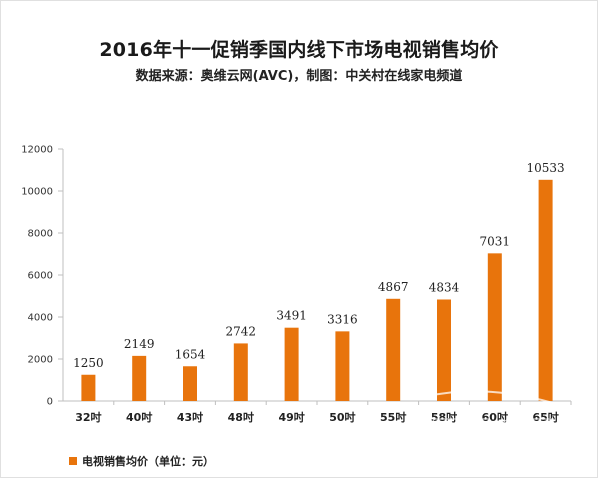 This screenshot has height=478, width=598. What do you see at coordinates (40, 318) in the screenshot?
I see `y-tick-label: 4000` at bounding box center [40, 318].